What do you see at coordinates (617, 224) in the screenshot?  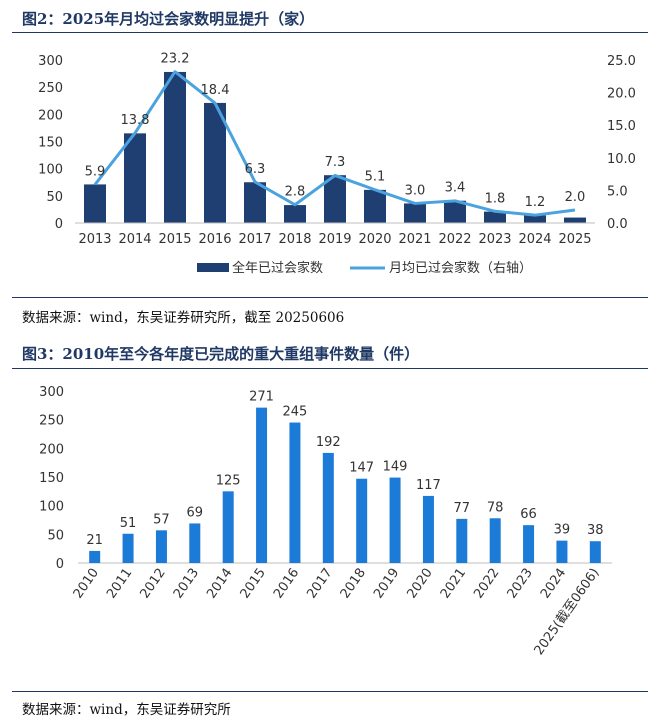 I see `right-axis-tick: 0.0` at bounding box center [617, 224].